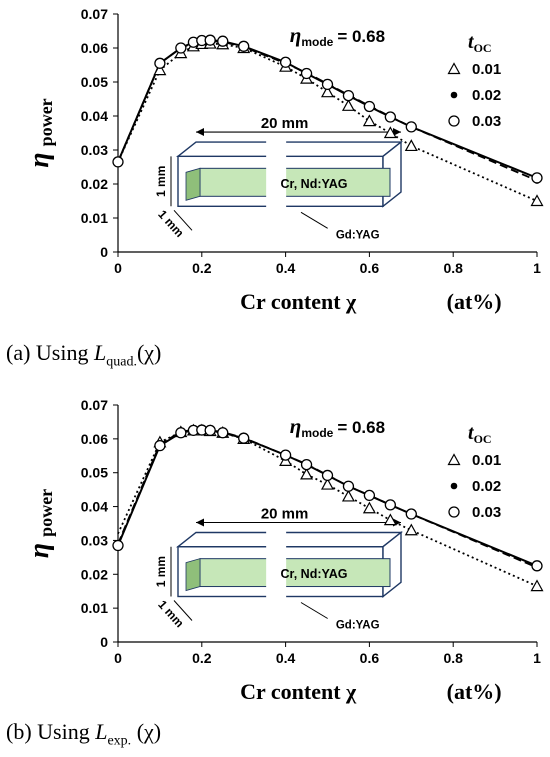 The height and width of the screenshot is (757, 550). I want to click on y-tick-label: 0.06, so click(94, 439).